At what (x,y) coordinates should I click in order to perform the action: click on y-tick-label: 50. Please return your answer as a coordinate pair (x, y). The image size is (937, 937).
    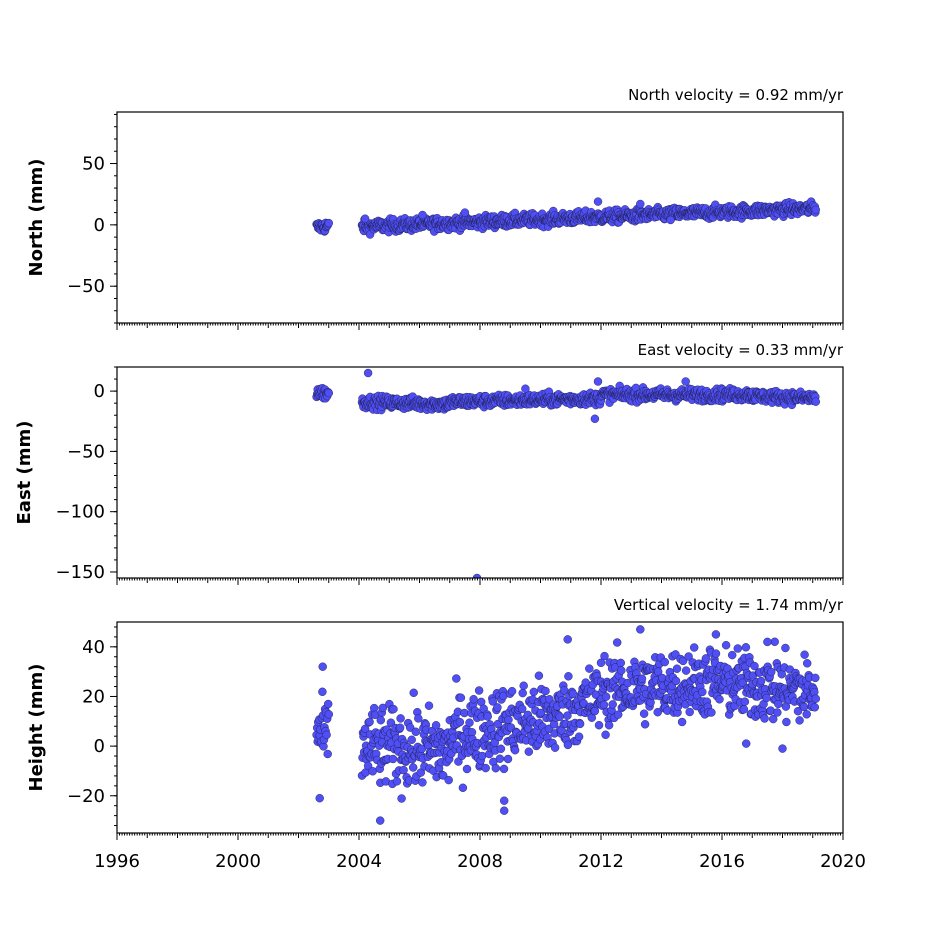
    Looking at the image, I should click on (93, 164).